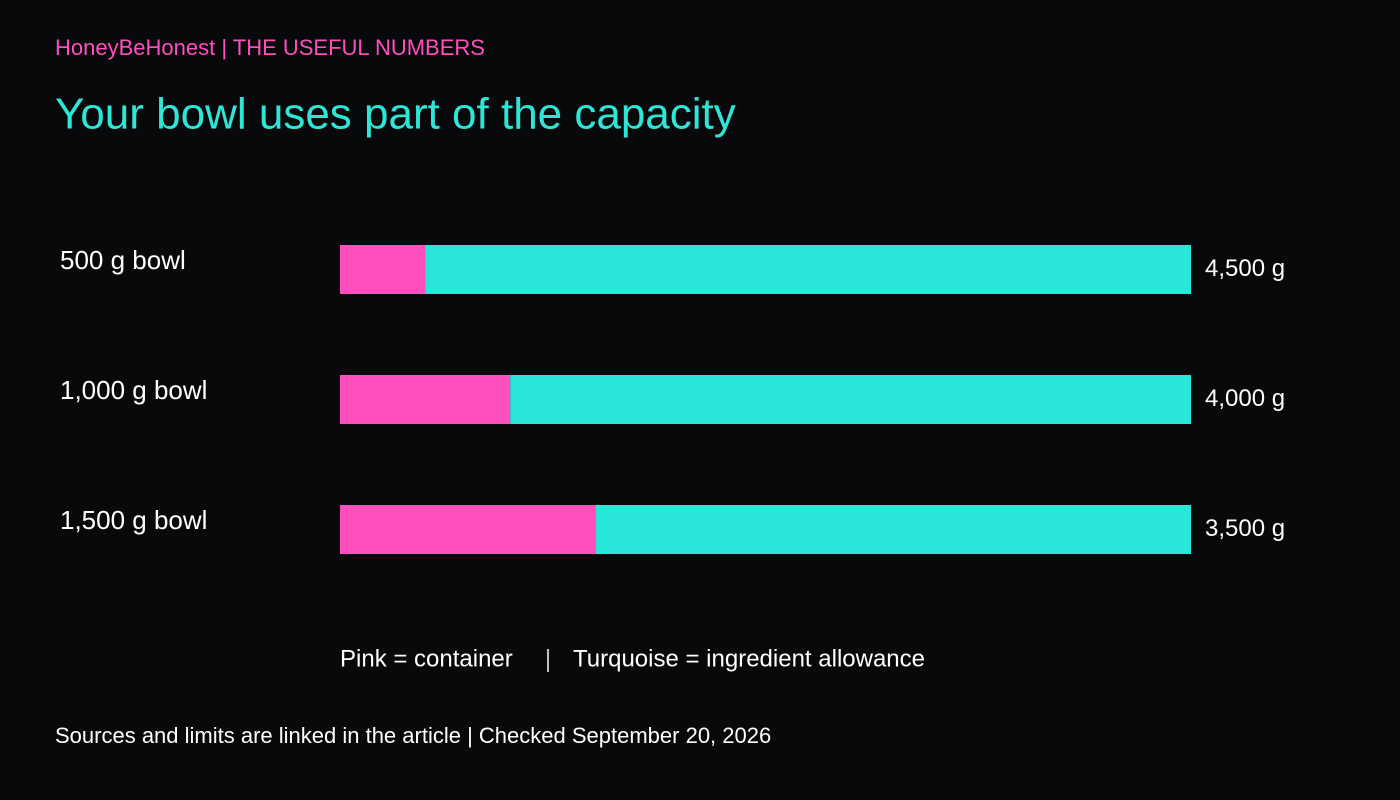  I want to click on legend-entry: Pink = container, so click(426, 658).